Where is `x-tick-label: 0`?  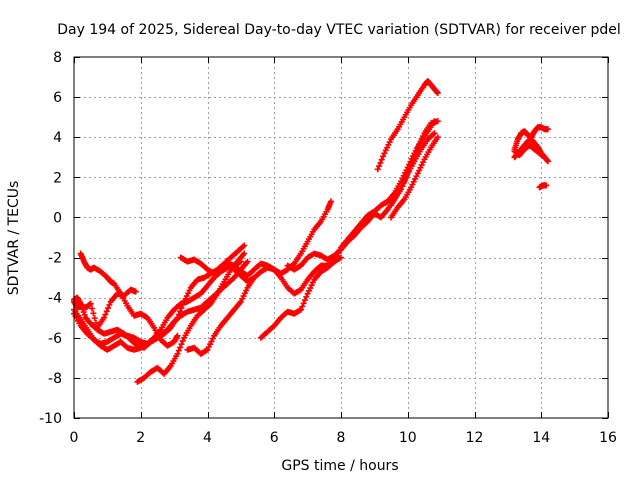 x-tick-label: 0 is located at coordinates (74, 438).